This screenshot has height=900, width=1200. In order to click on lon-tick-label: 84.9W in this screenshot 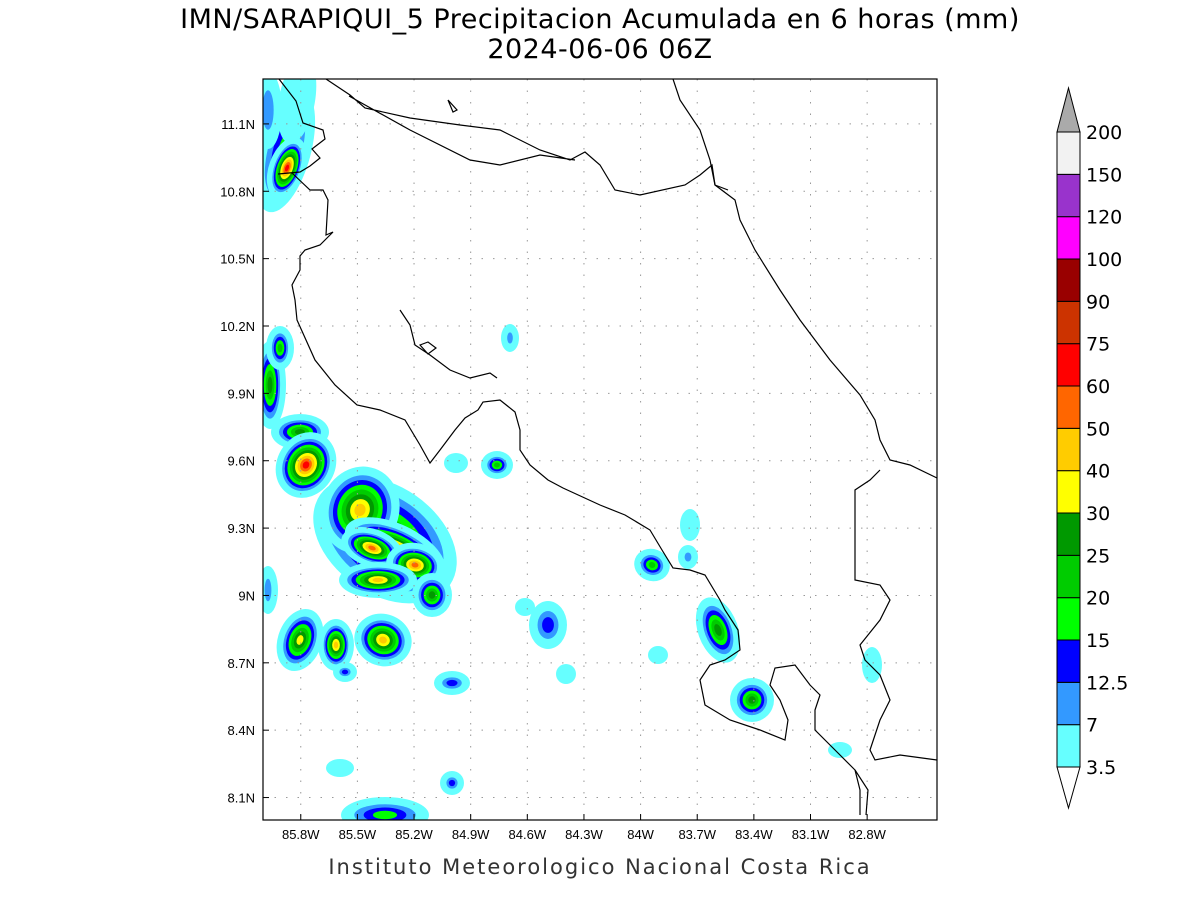, I will do `click(471, 834)`.